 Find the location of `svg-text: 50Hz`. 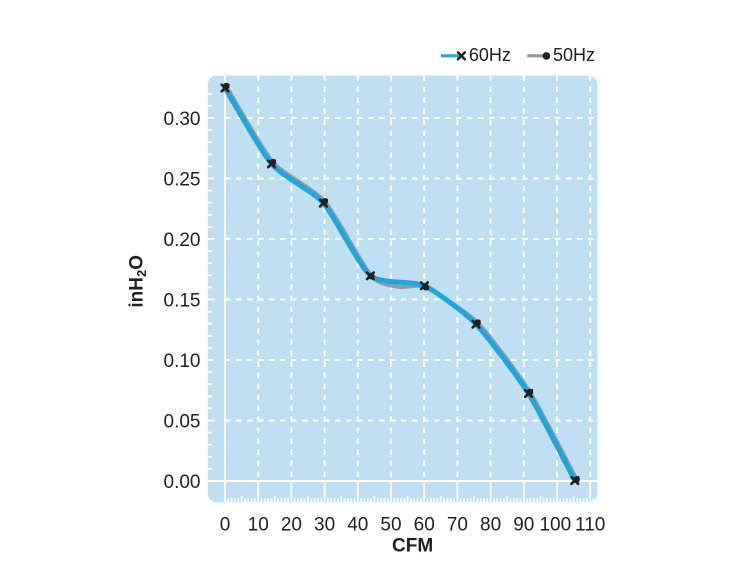

svg-text: 50Hz is located at coordinates (574, 55).